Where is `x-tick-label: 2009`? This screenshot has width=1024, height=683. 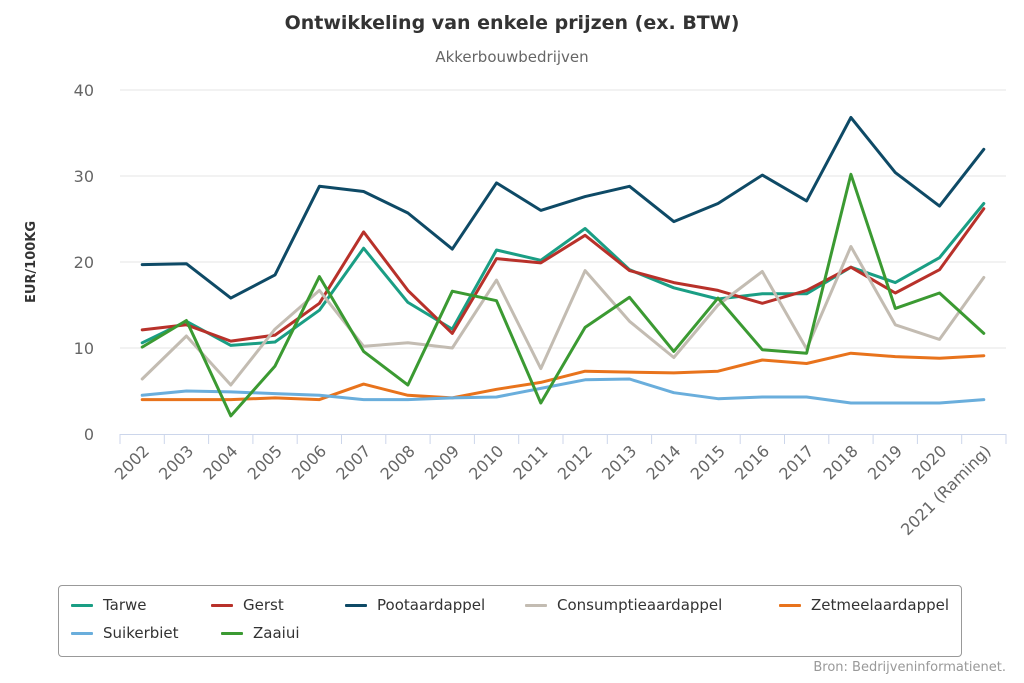
x-tick-label: 2009 is located at coordinates (442, 462).